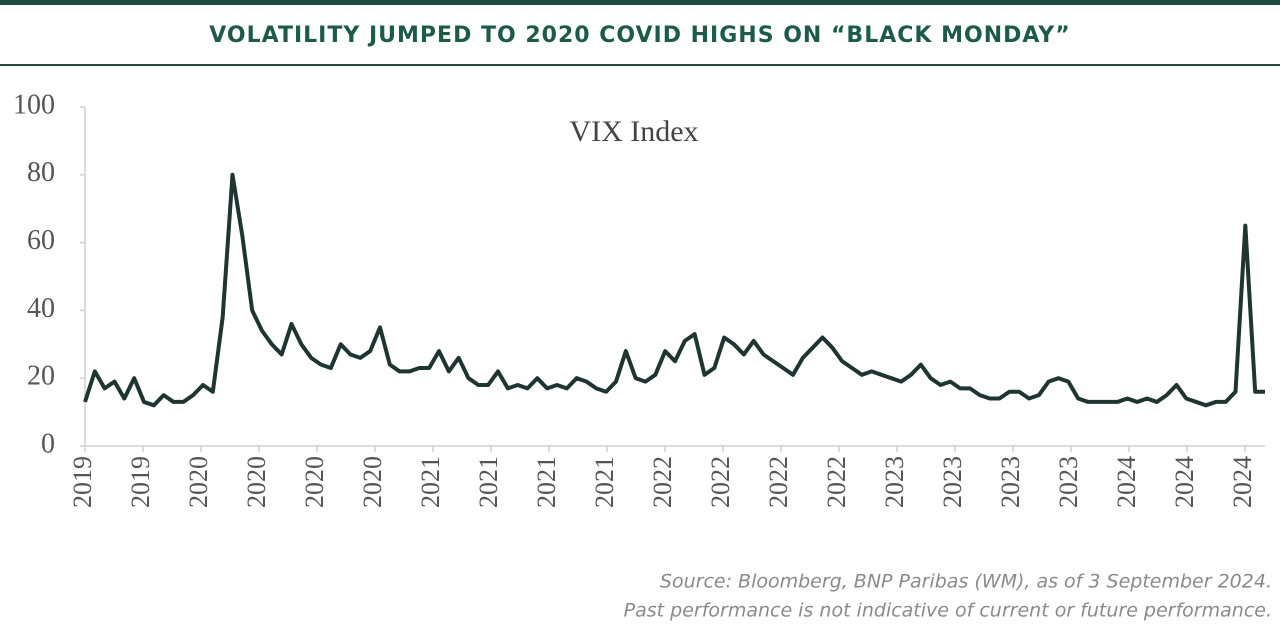 The height and width of the screenshot is (644, 1280). Describe the element at coordinates (41, 172) in the screenshot. I see `y-tick-label: 80` at that location.